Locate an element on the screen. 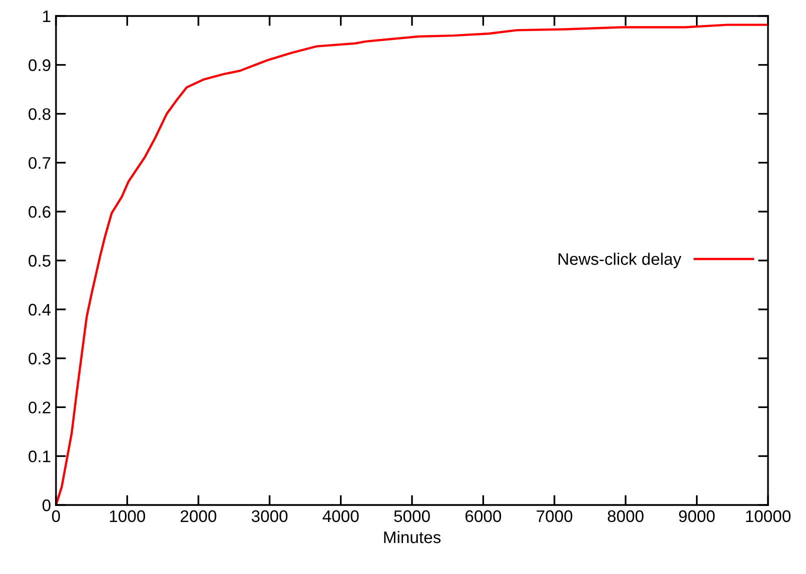  x-tick-label: 1000 is located at coordinates (128, 516).